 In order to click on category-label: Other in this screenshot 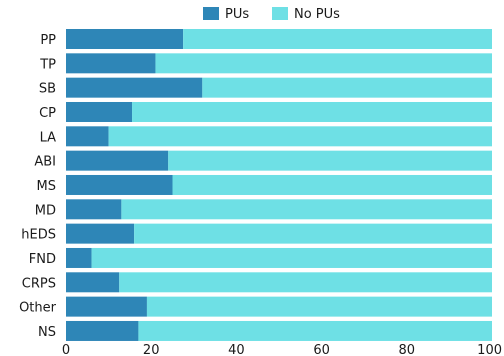, I will do `click(38, 308)`.